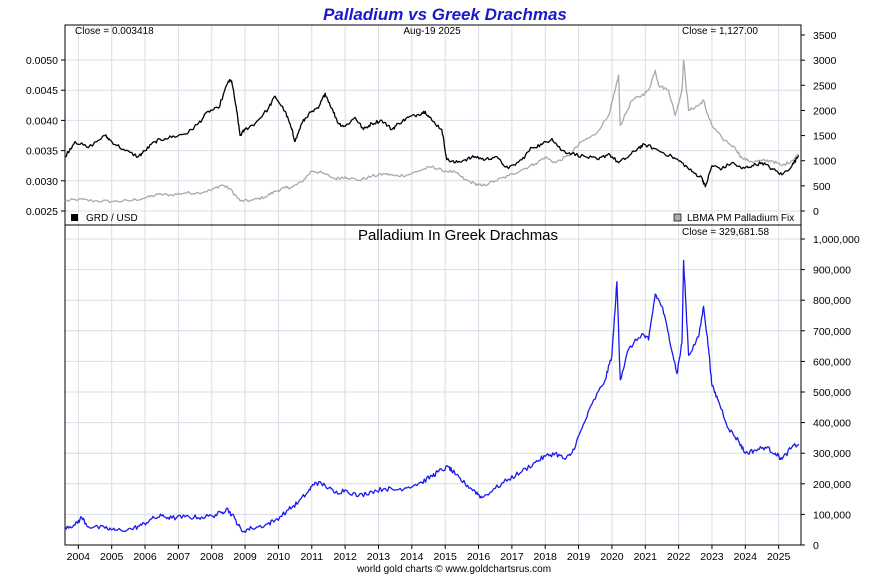 The height and width of the screenshot is (575, 890). Describe the element at coordinates (212, 557) in the screenshot. I see `x-tick-label: 2008` at that location.